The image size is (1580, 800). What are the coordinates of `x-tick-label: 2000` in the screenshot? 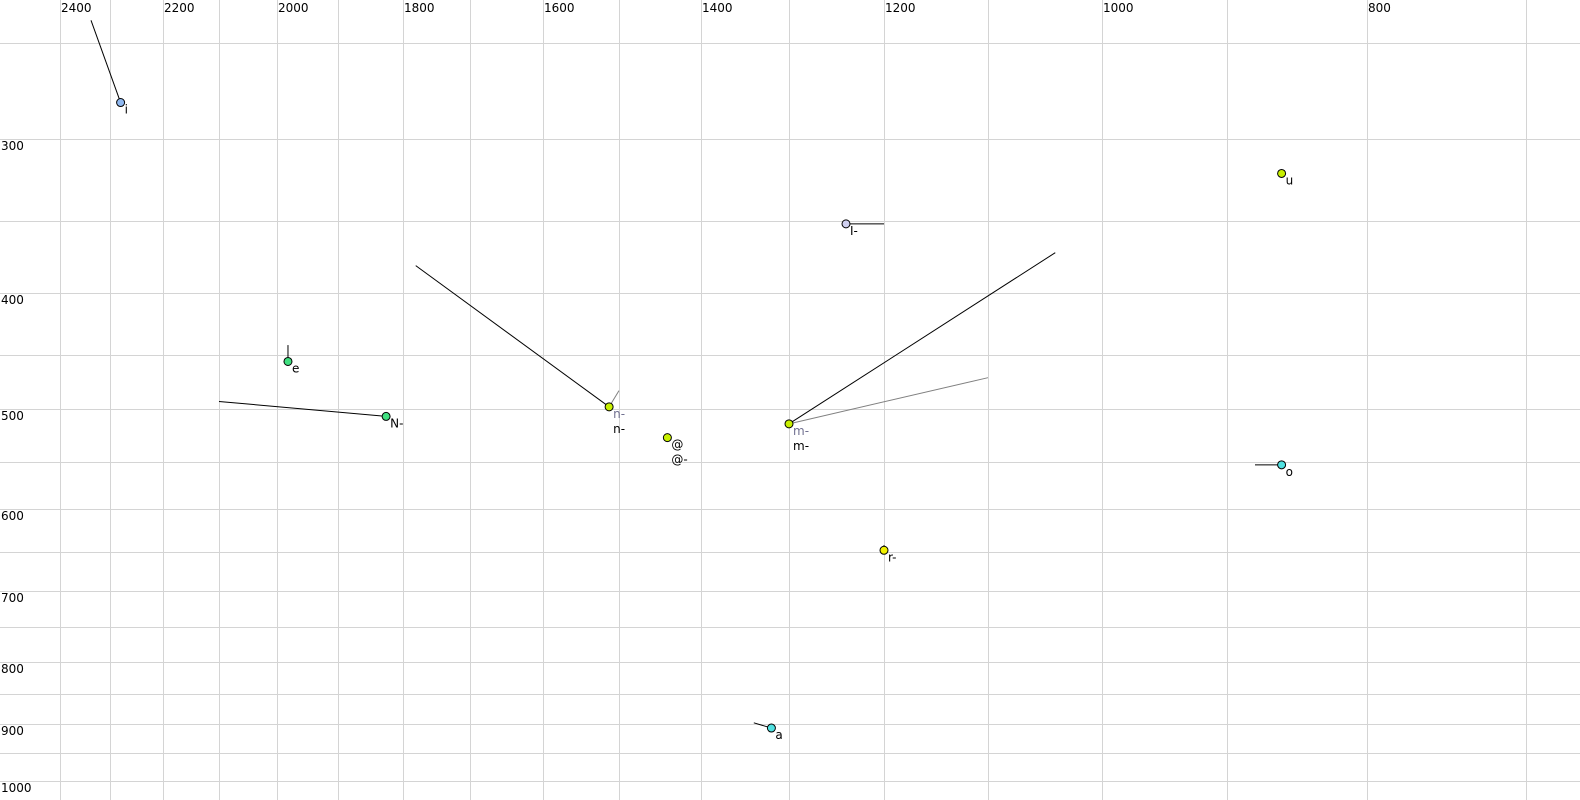 It's located at (293, 8).